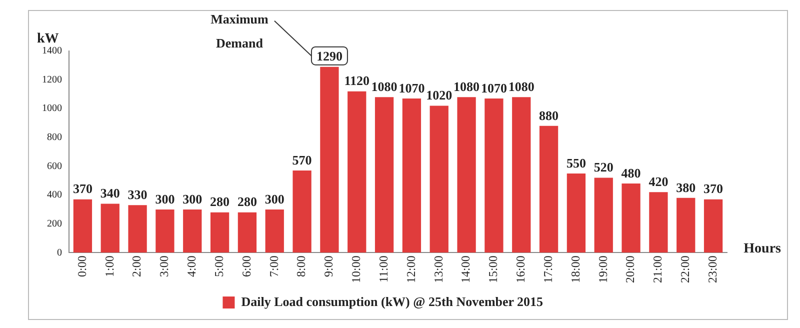  What do you see at coordinates (763, 248) in the screenshot?
I see `x-axis-title: Hours` at bounding box center [763, 248].